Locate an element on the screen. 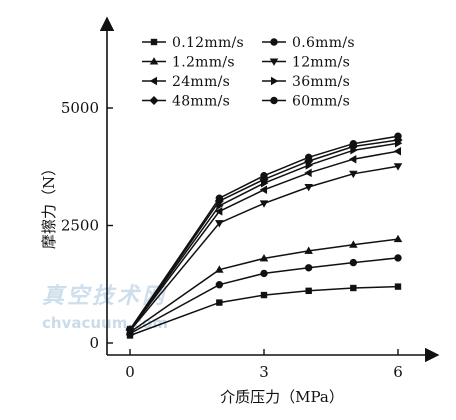 This screenshot has height=420, width=456. watermark-title: 真空技术网 is located at coordinates (104, 296).